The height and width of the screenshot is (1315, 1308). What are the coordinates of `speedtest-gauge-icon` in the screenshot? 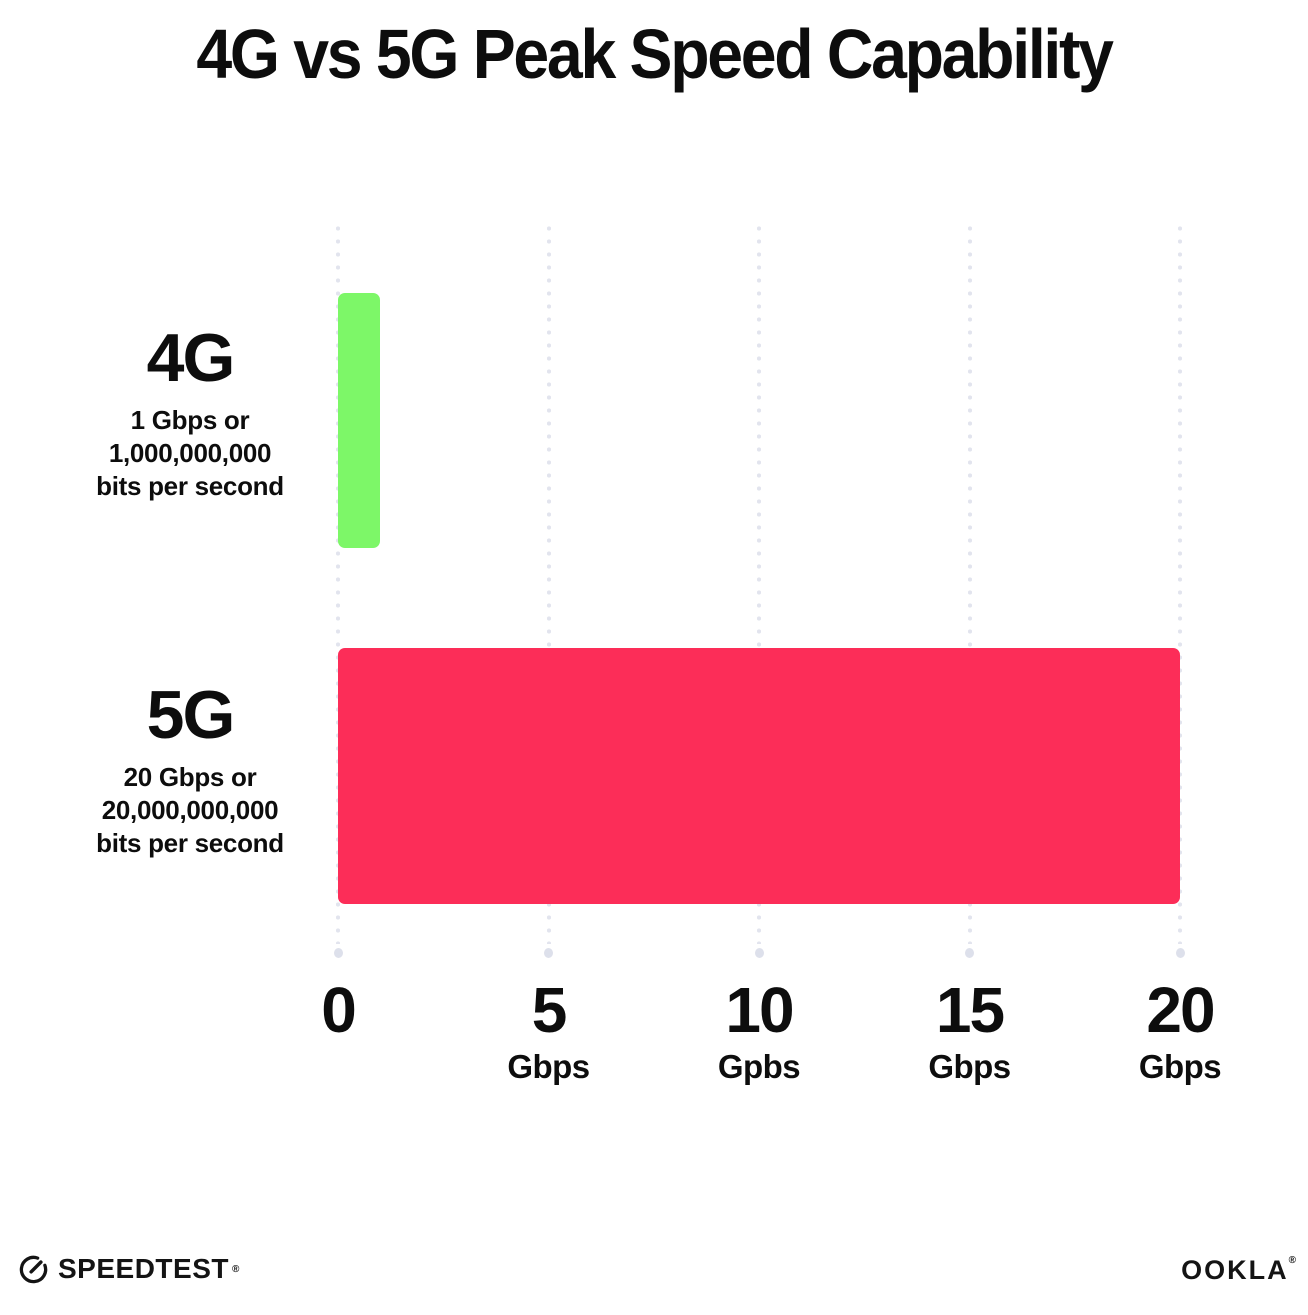 It's located at (33, 1269).